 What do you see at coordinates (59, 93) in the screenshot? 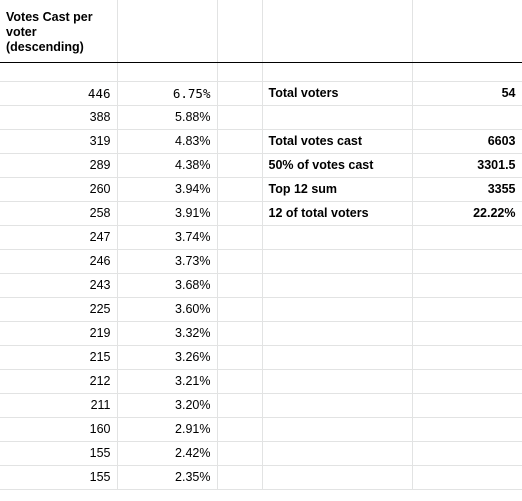
I see `vote-count-cell: 446` at bounding box center [59, 93].